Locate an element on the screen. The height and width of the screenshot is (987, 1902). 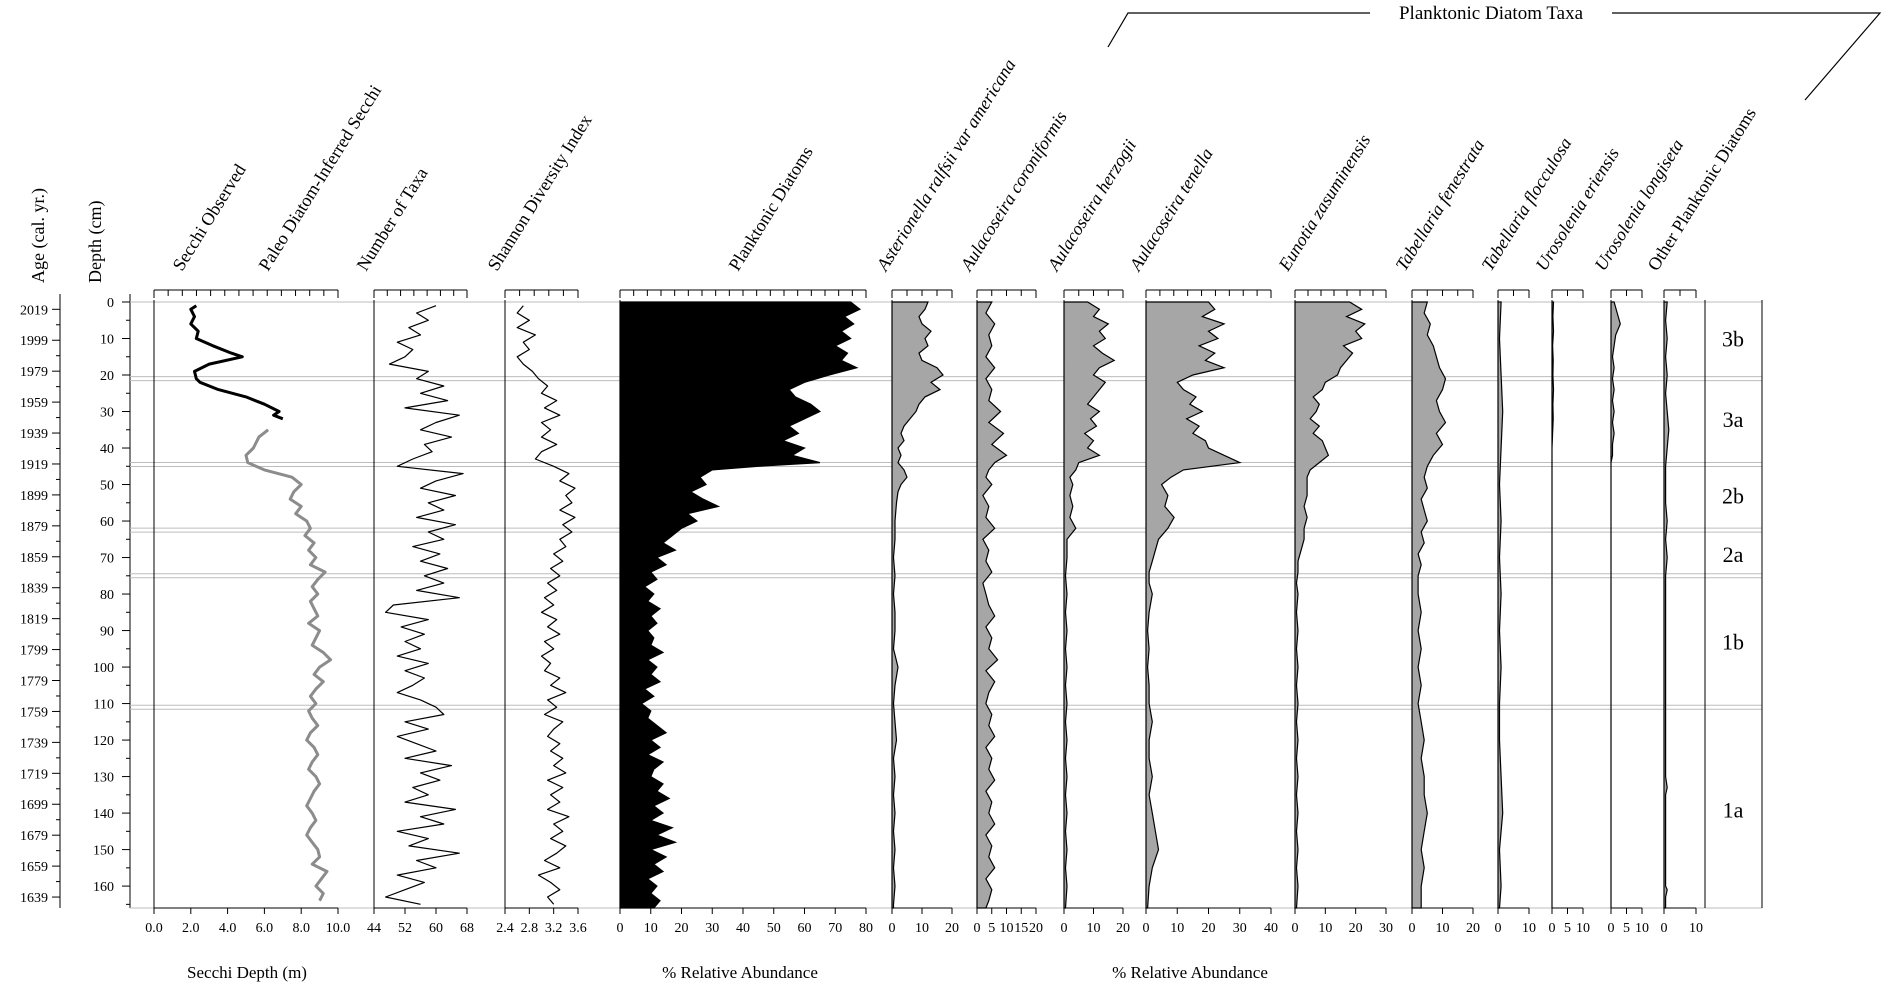
area-series-aulacoseira-her is located at coordinates (1089, 605).